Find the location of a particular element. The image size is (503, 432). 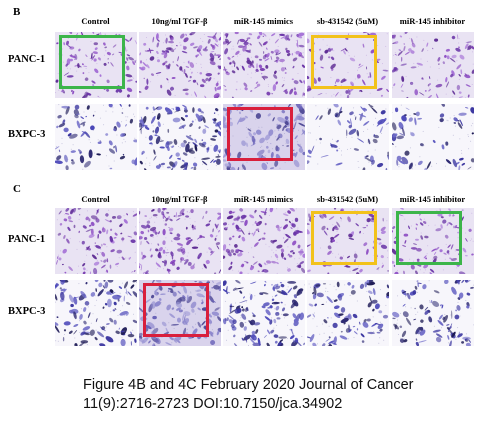

panel-b-col-label-4: miR-145 inhibitor is located at coordinates (432, 21).